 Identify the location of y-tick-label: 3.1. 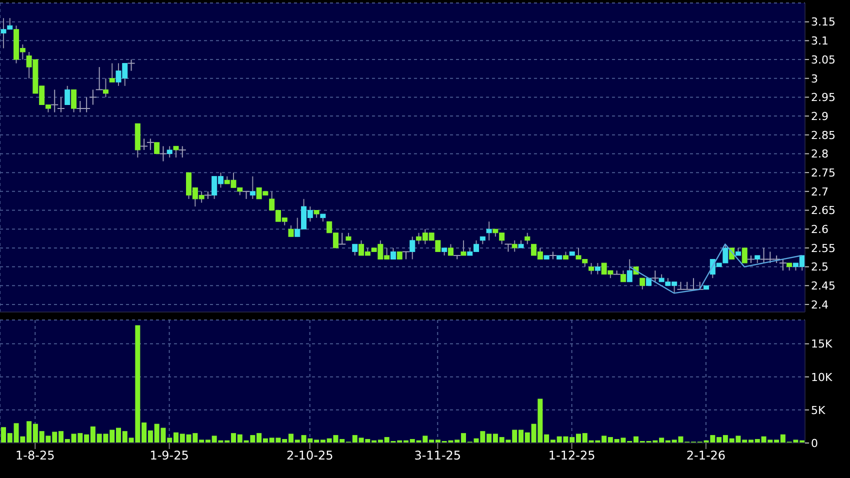
(819, 41).